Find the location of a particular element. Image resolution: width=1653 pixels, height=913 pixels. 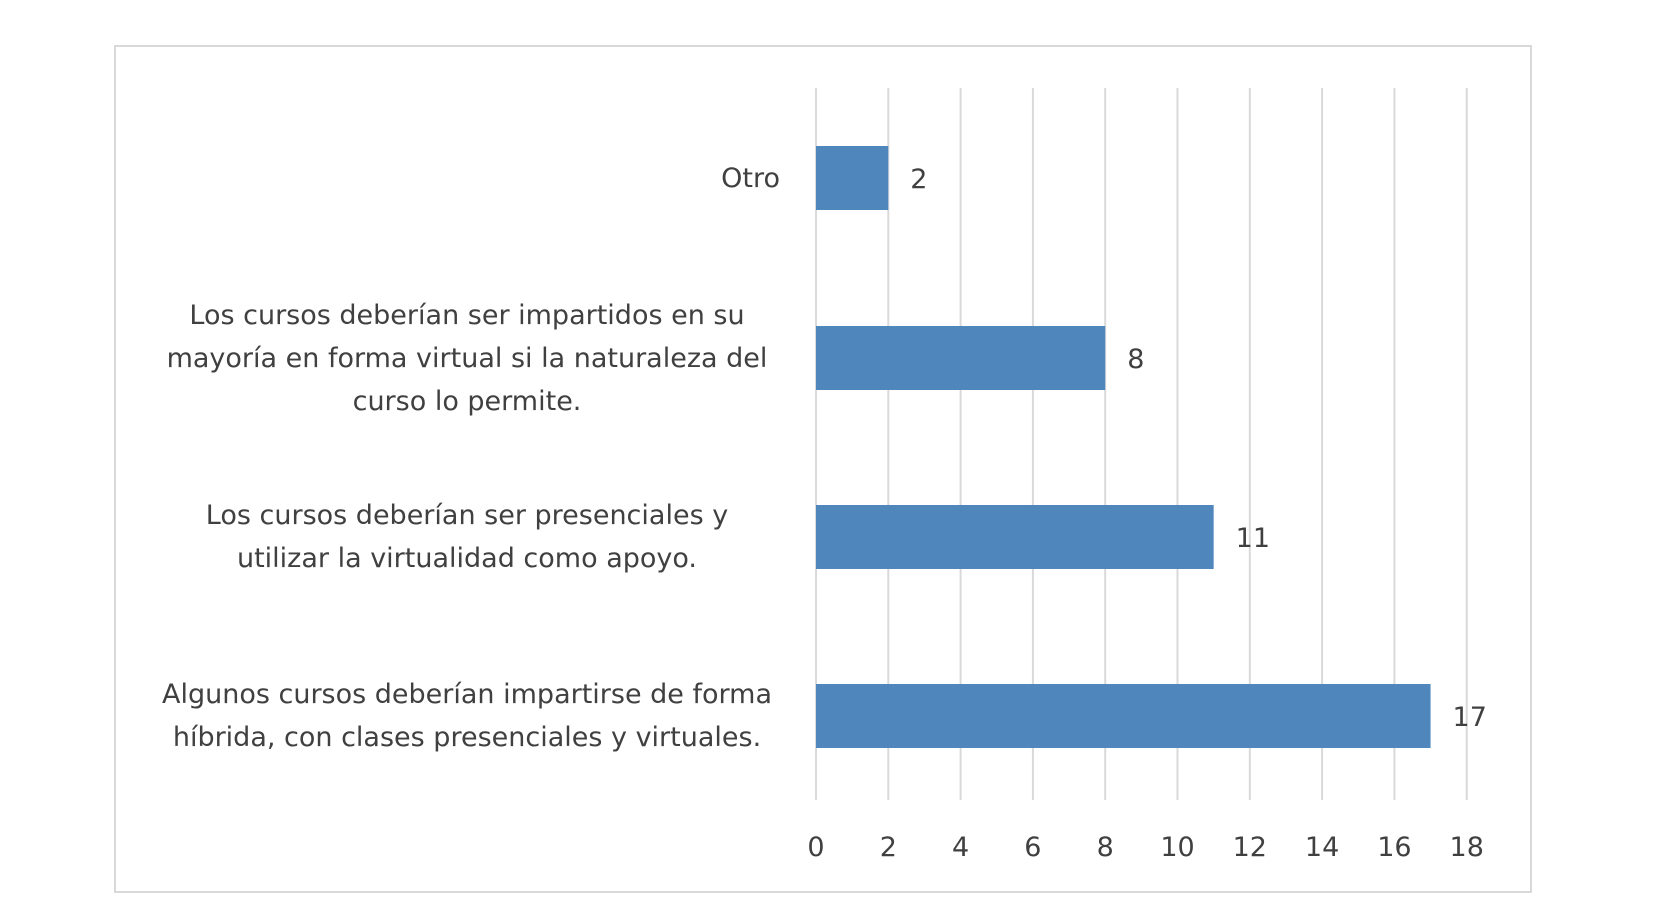

x-axis-ticks: 0 2 4 6 8 10 12 14 16 18 is located at coordinates (1145, 847).